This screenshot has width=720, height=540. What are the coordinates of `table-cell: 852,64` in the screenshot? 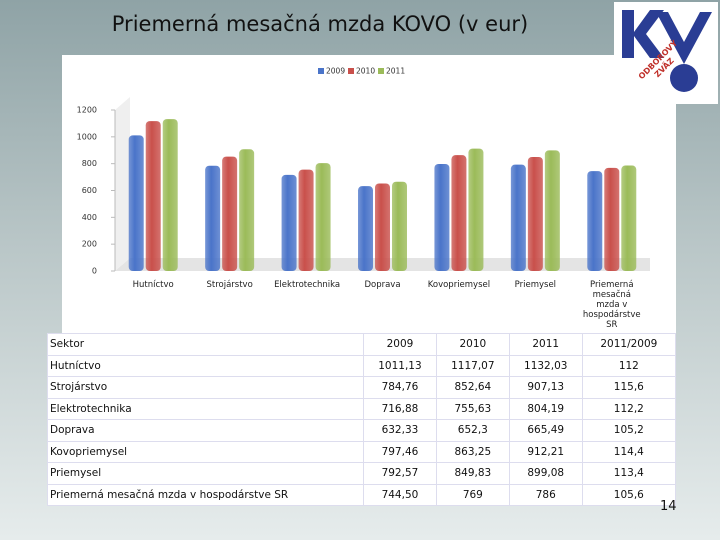 It's located at (472, 387).